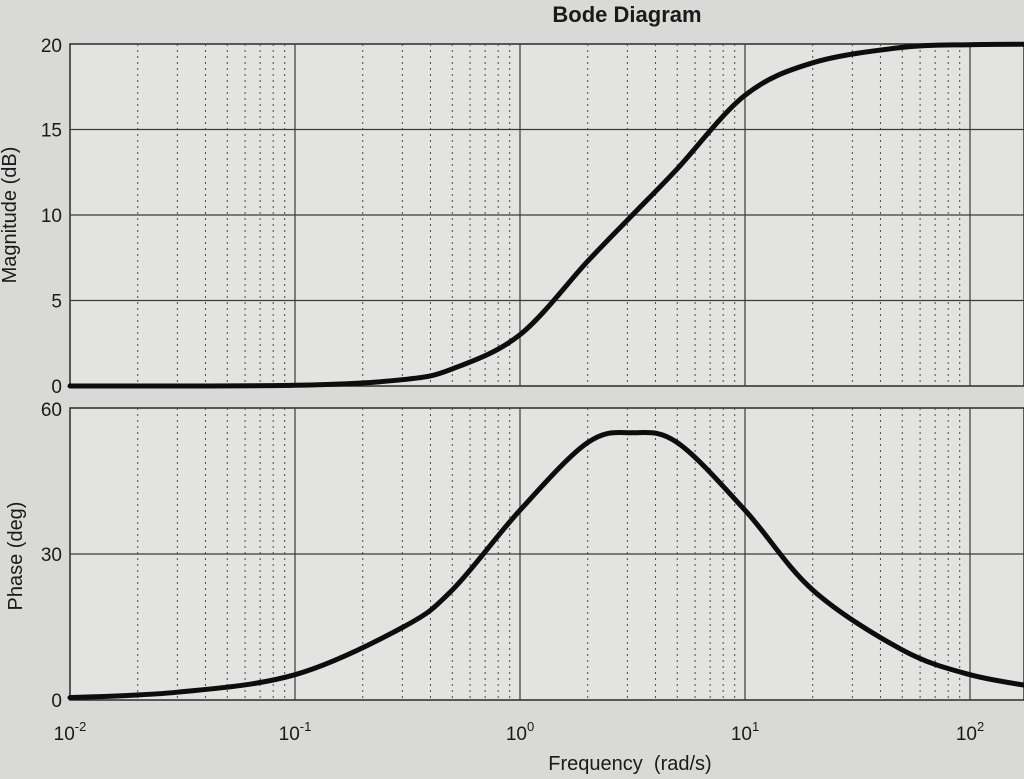  I want to click on x-tick-label: 10⁻¹, so click(295, 732).